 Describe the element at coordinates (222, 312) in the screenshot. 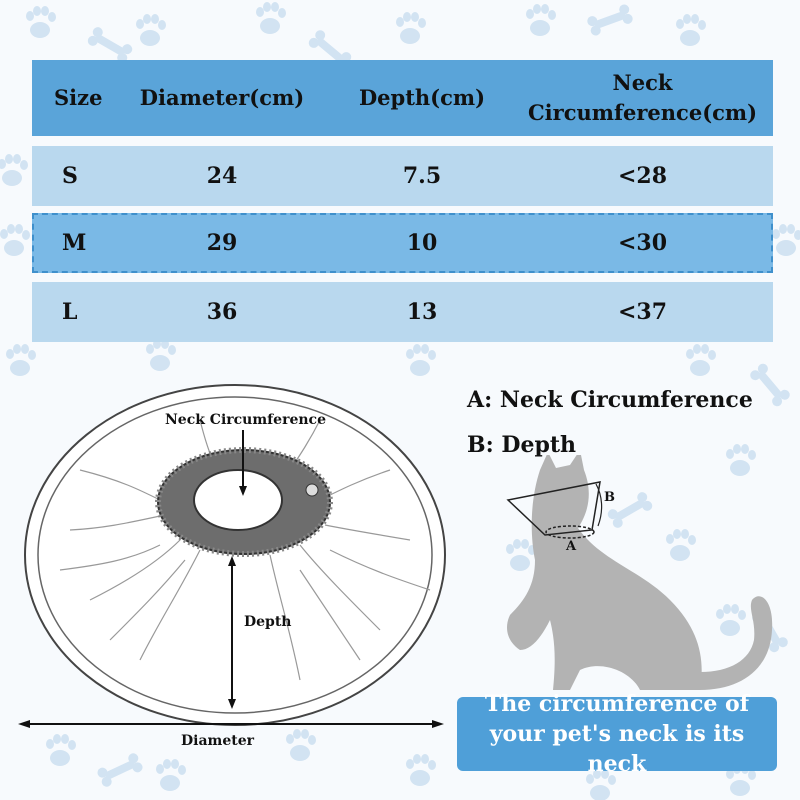

I see `cell-diameter: 36` at that location.